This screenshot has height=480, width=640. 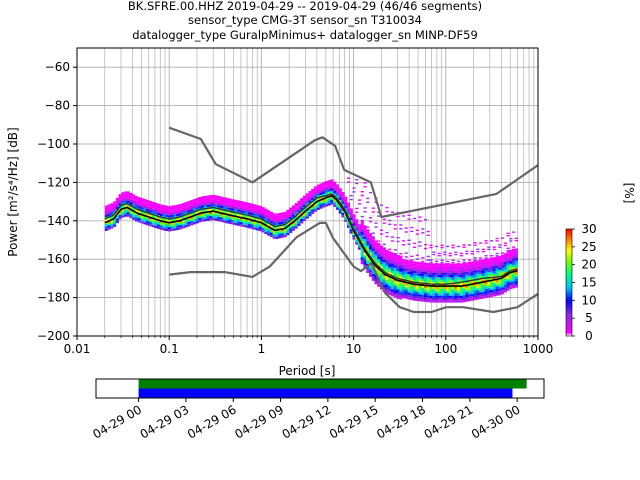 I want to click on curve-low-noise-model, so click(x=354, y=267).